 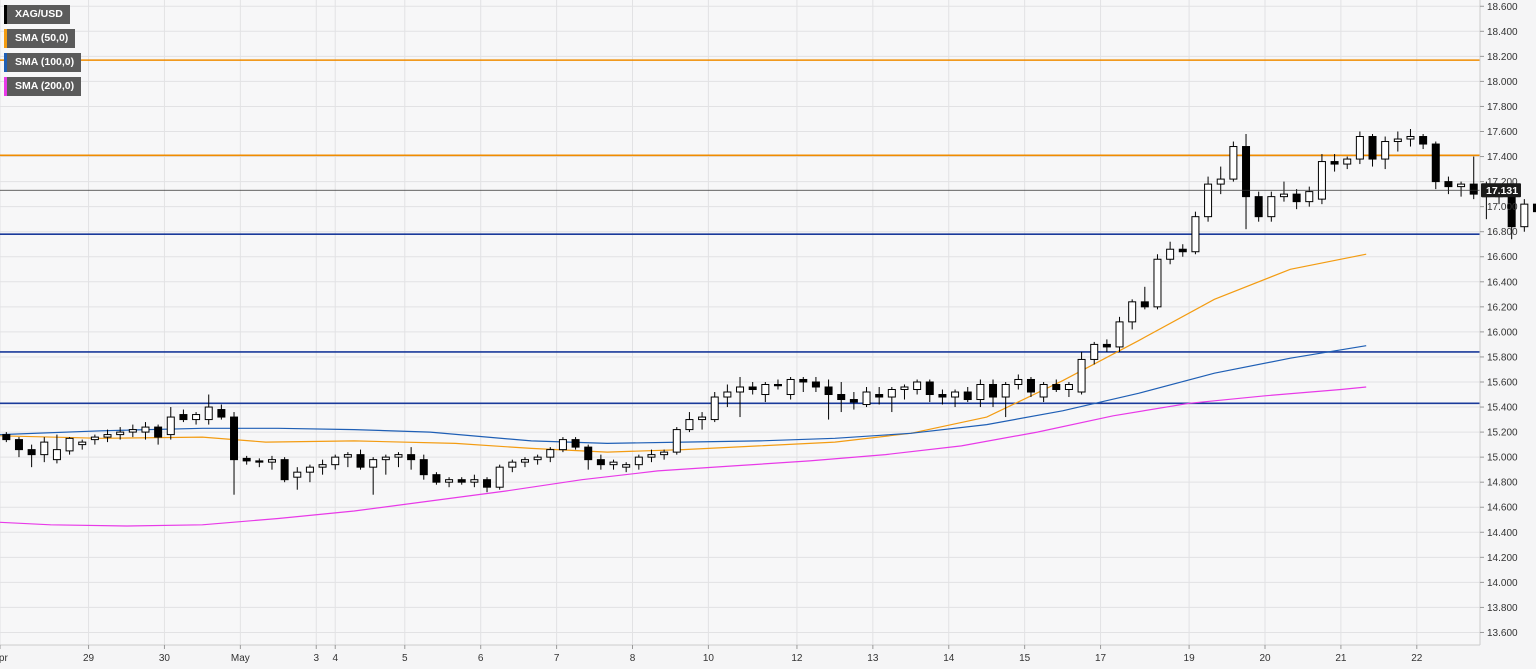 I want to click on x-tick-label: 21, so click(x=1341, y=658).